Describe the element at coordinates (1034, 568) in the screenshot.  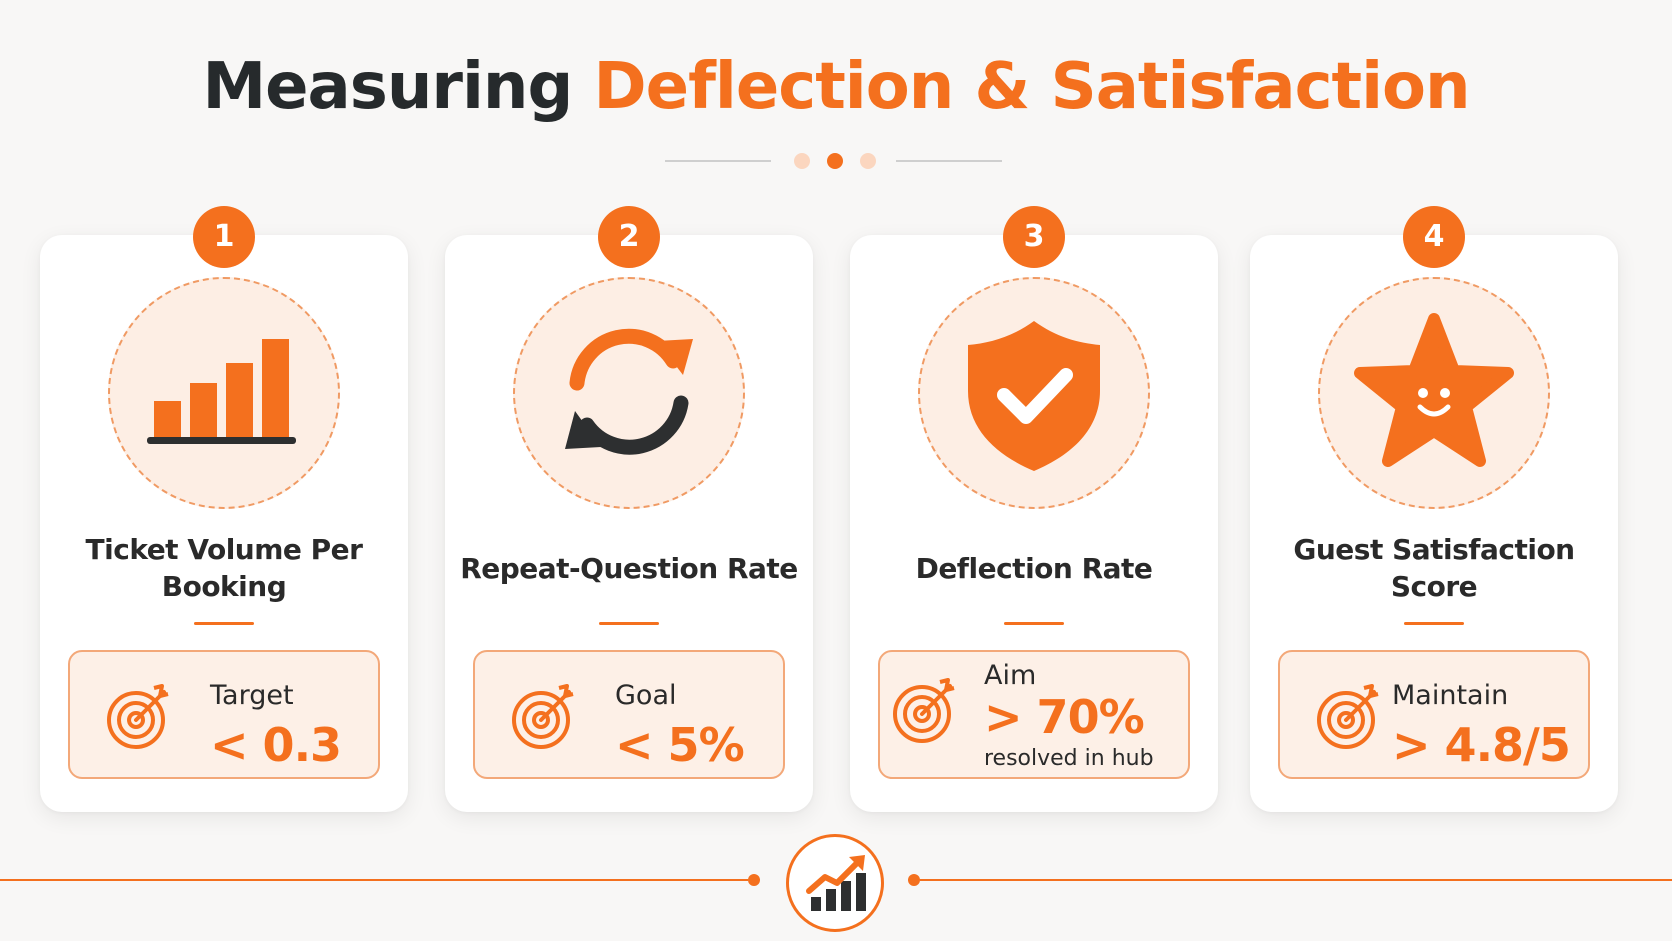
I see `metric-title: Deflection Rate` at that location.